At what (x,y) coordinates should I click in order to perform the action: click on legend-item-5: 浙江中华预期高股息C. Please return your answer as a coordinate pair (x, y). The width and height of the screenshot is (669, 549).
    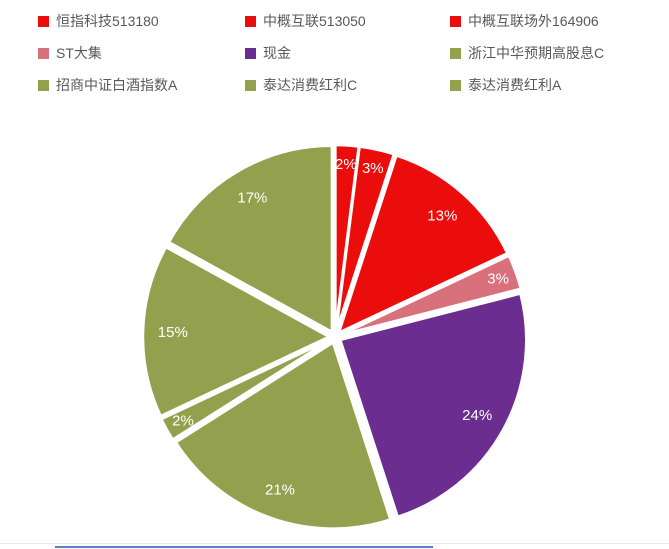
    Looking at the image, I should click on (527, 53).